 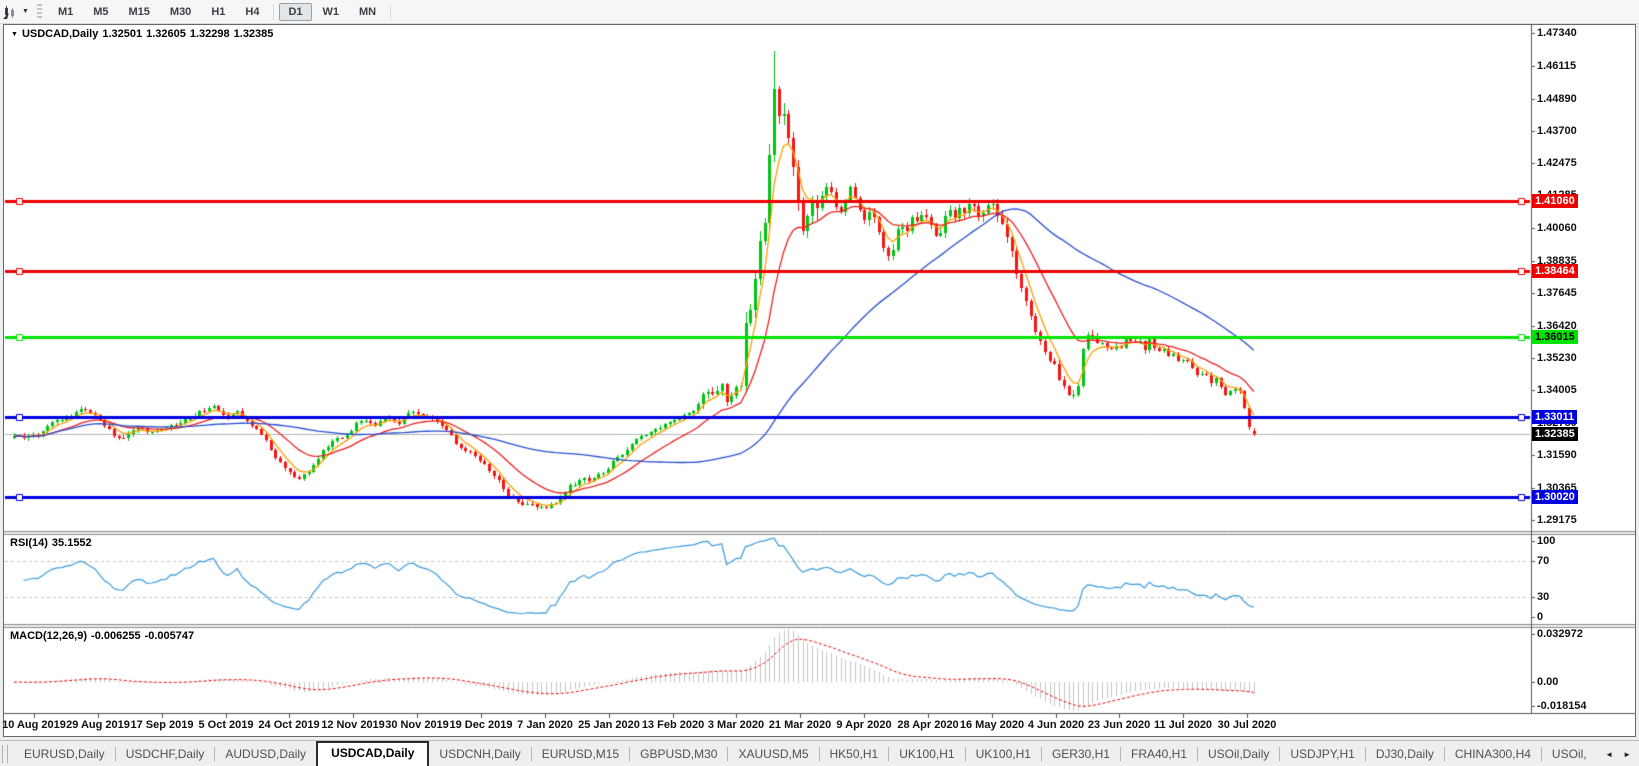 What do you see at coordinates (274, 11) in the screenshot?
I see `toolbar-separator` at bounding box center [274, 11].